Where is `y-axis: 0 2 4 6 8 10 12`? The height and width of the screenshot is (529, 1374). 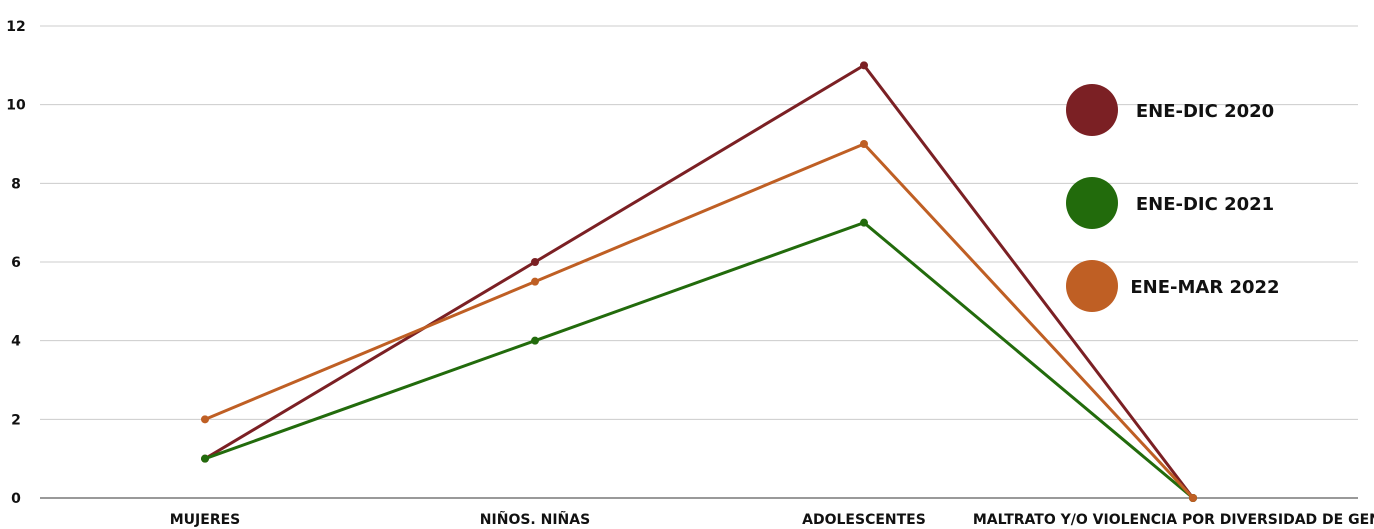 y-axis: 0 2 4 6 8 10 12 is located at coordinates (16, 263).